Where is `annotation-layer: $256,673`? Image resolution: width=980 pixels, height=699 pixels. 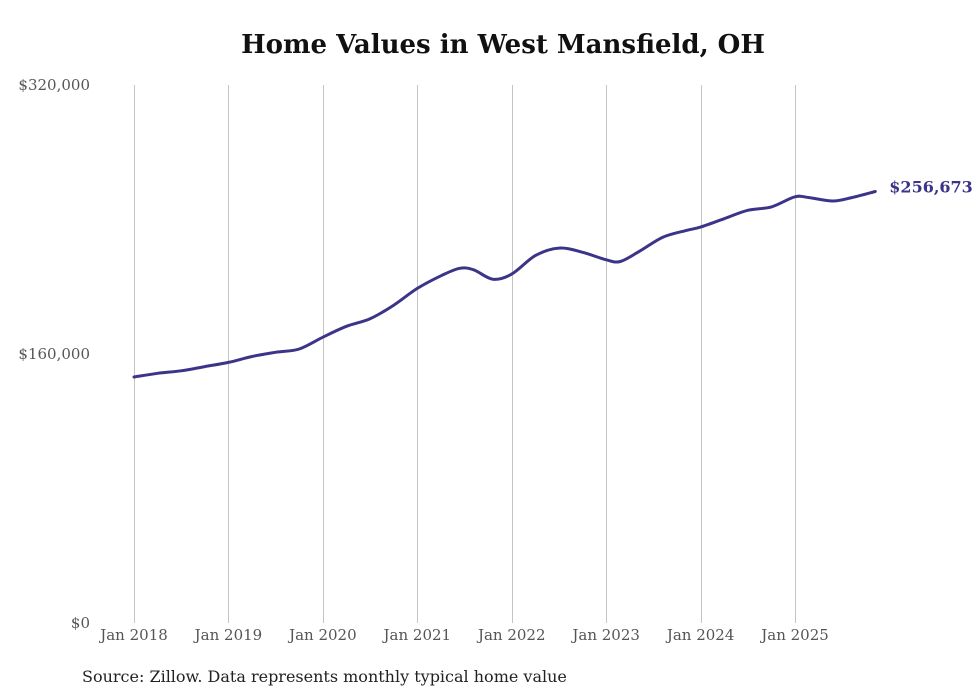 annotation-layer: $256,673 is located at coordinates (931, 186).